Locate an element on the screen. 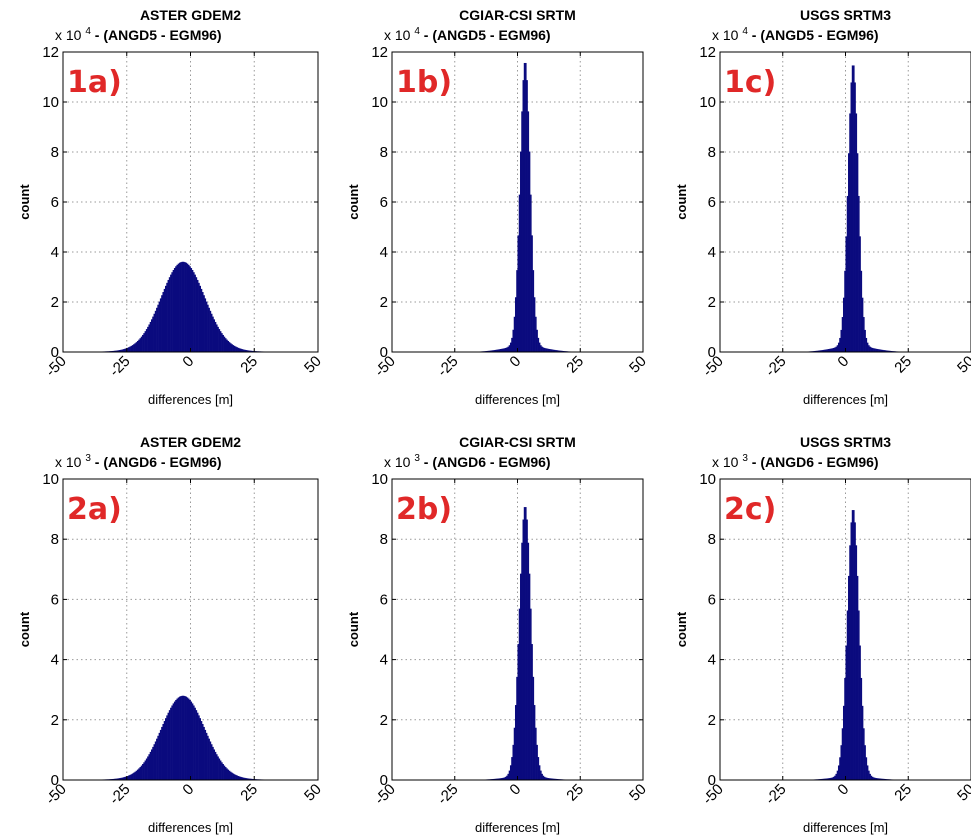 The width and height of the screenshot is (971, 838). y-axis-label: count is located at coordinates (24, 202).